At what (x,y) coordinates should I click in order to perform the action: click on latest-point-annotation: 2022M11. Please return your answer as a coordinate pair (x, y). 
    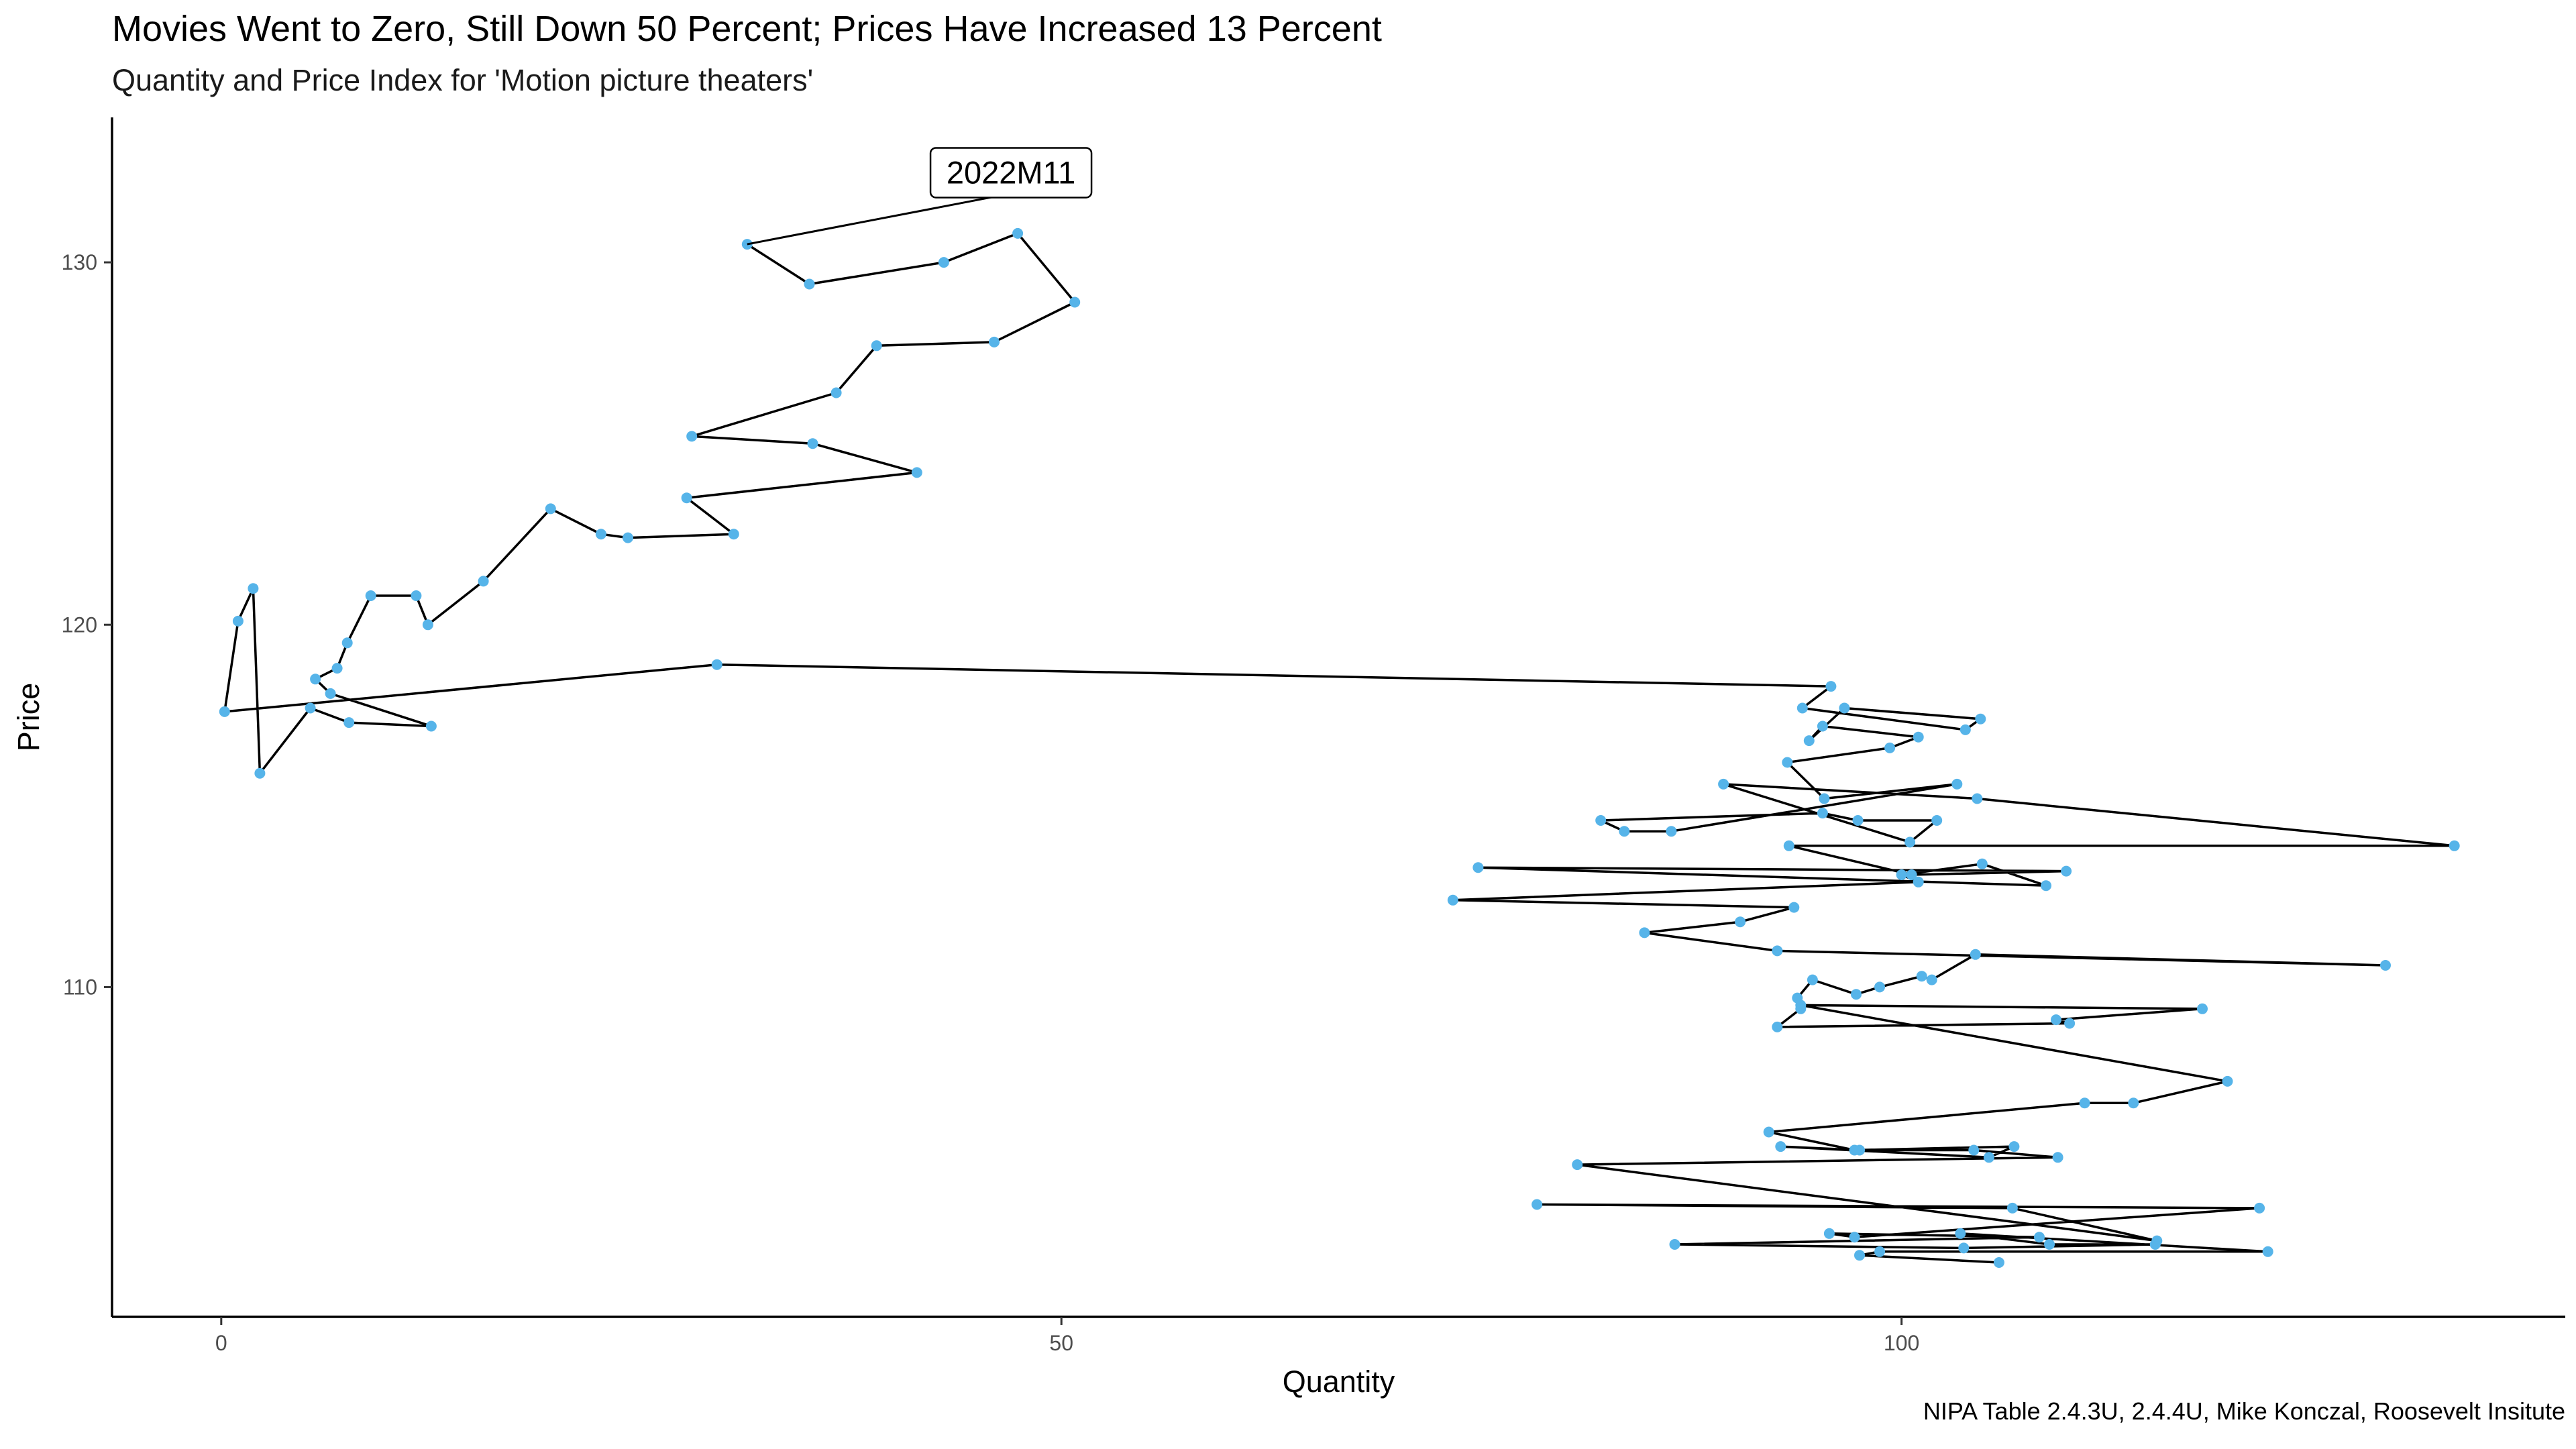
    Looking at the image, I should click on (920, 196).